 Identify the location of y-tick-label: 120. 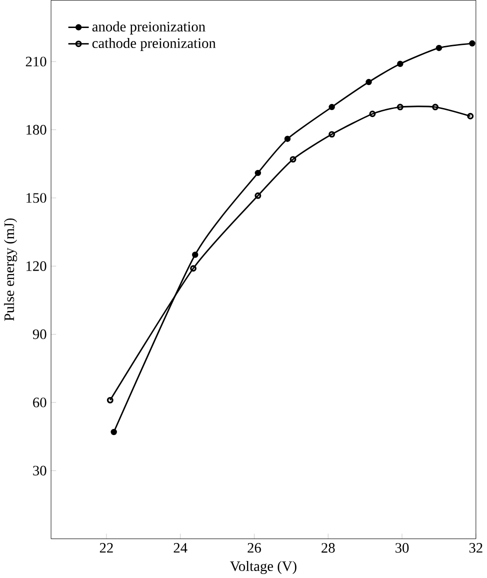
(36, 266).